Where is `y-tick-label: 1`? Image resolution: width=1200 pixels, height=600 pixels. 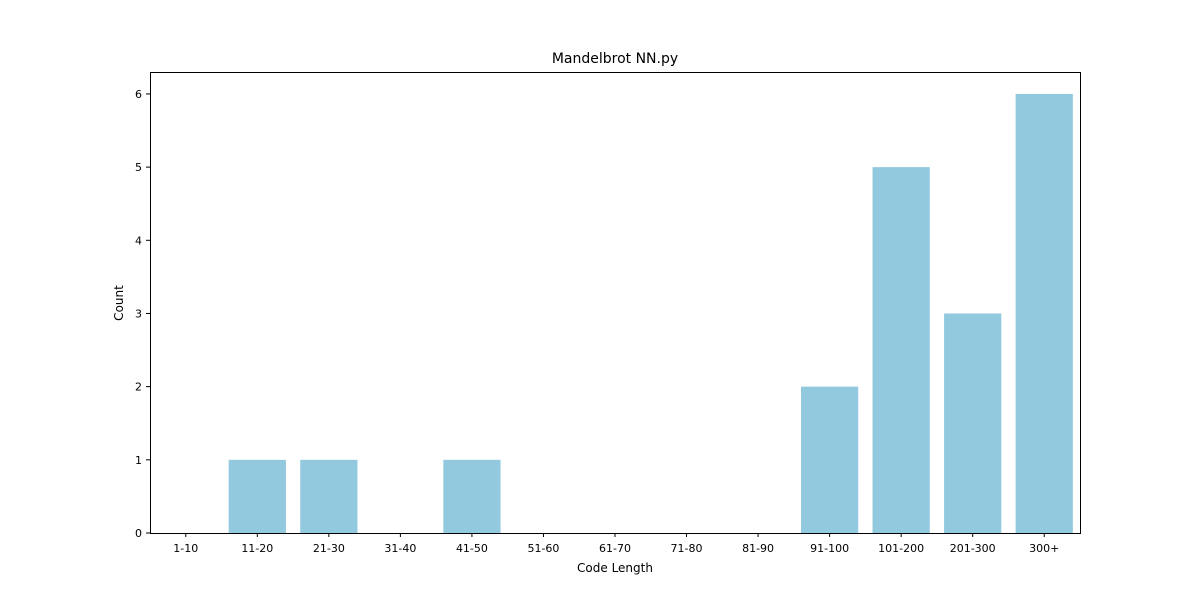 y-tick-label: 1 is located at coordinates (138, 460).